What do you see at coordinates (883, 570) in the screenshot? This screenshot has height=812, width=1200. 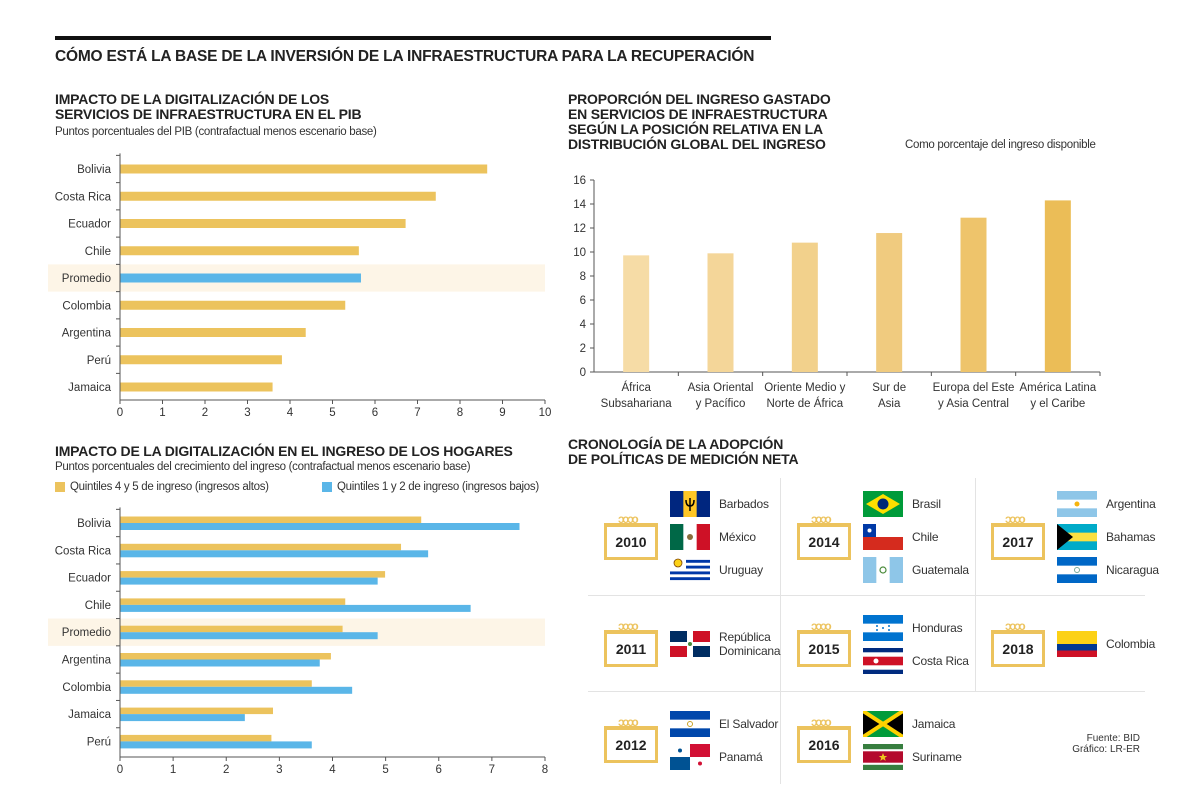 I see `flag-icon-guatemala` at bounding box center [883, 570].